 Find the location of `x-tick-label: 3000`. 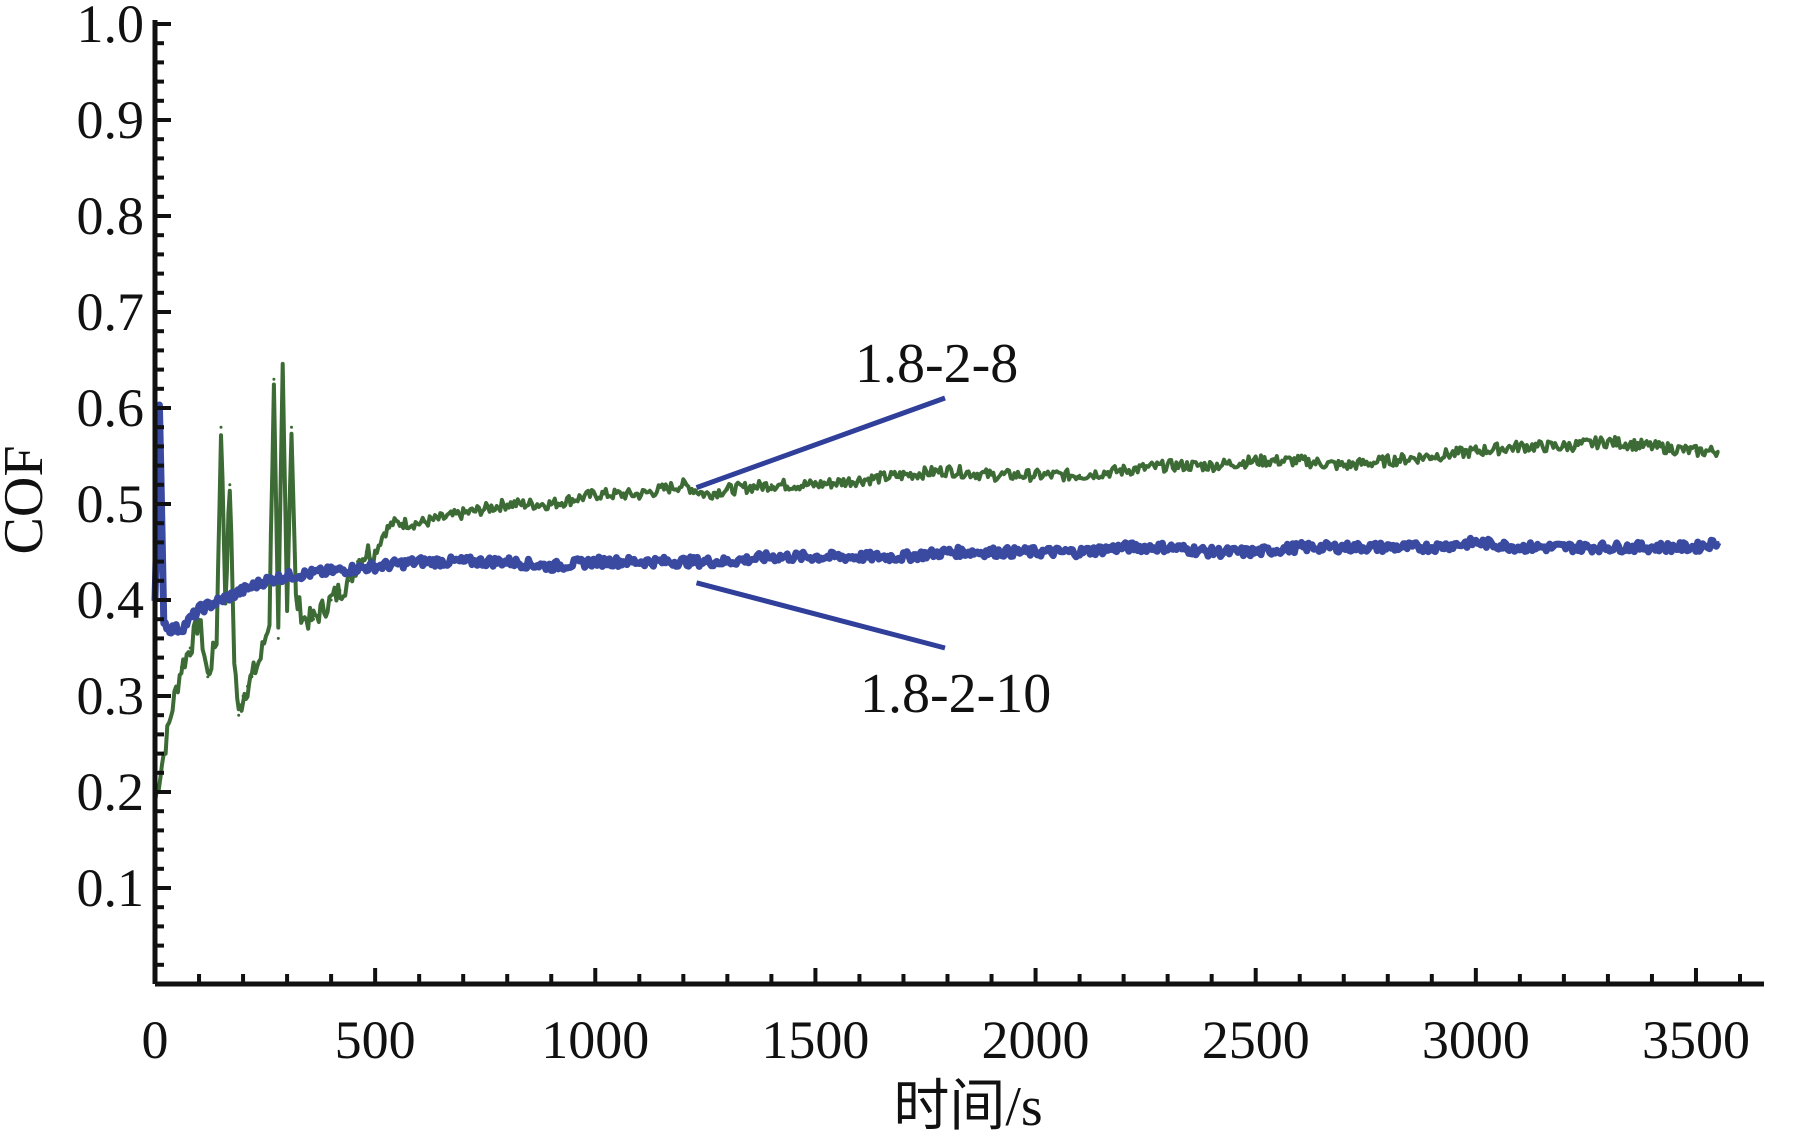

x-tick-label: 3000 is located at coordinates (1476, 1040).